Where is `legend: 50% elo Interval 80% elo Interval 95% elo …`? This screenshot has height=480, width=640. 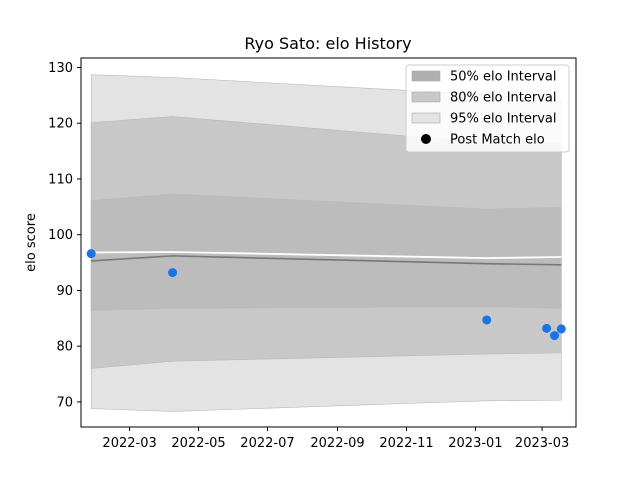 legend: 50% elo Interval 80% elo Interval 95% elo … is located at coordinates (487, 108).